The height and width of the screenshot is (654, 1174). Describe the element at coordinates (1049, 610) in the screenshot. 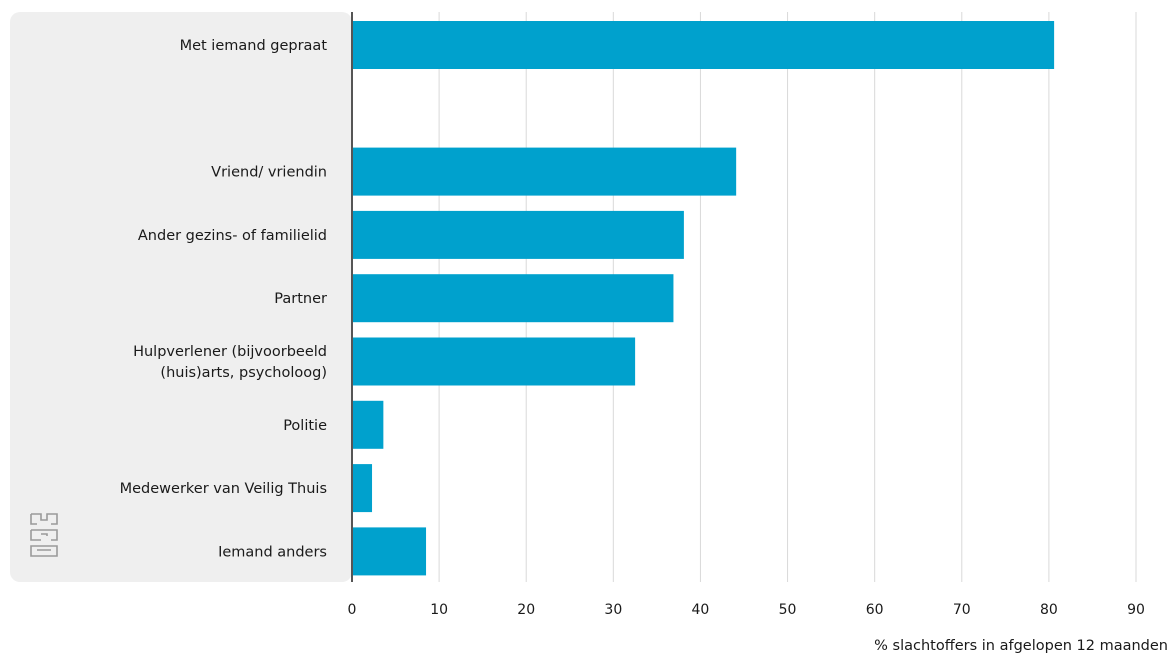

I see `x-tick-label-80: 80` at that location.